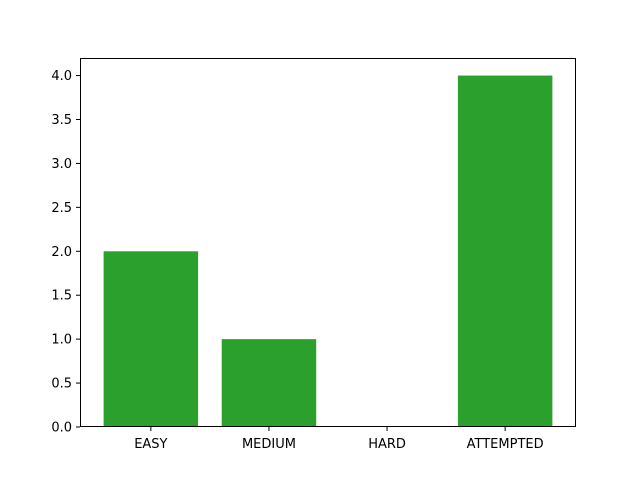  Describe the element at coordinates (61, 384) in the screenshot. I see `y-tick-label: 0.5` at that location.